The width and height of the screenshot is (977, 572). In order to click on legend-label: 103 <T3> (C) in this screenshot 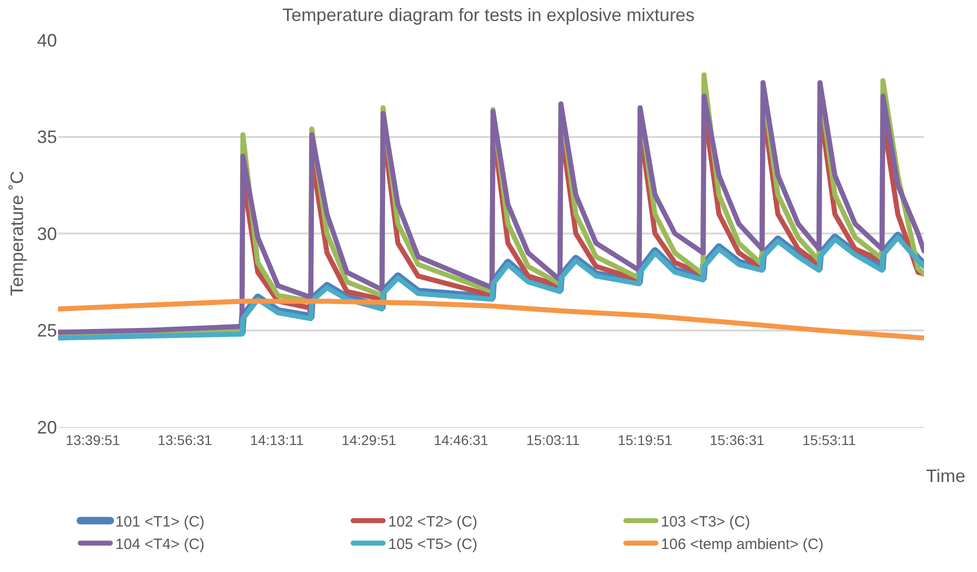, I will do `click(705, 522)`.